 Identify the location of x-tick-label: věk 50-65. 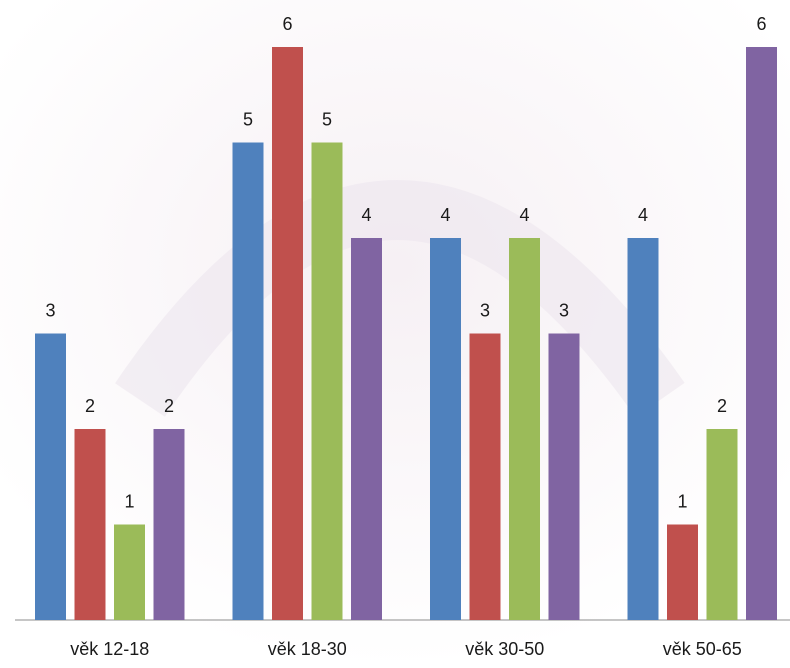
(702, 649).